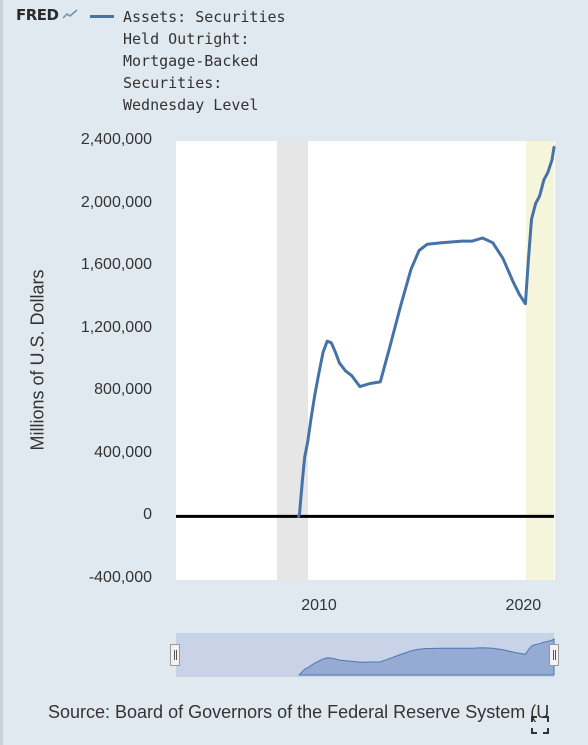  What do you see at coordinates (116, 139) in the screenshot?
I see `y-tick-label: 2,400,000` at bounding box center [116, 139].